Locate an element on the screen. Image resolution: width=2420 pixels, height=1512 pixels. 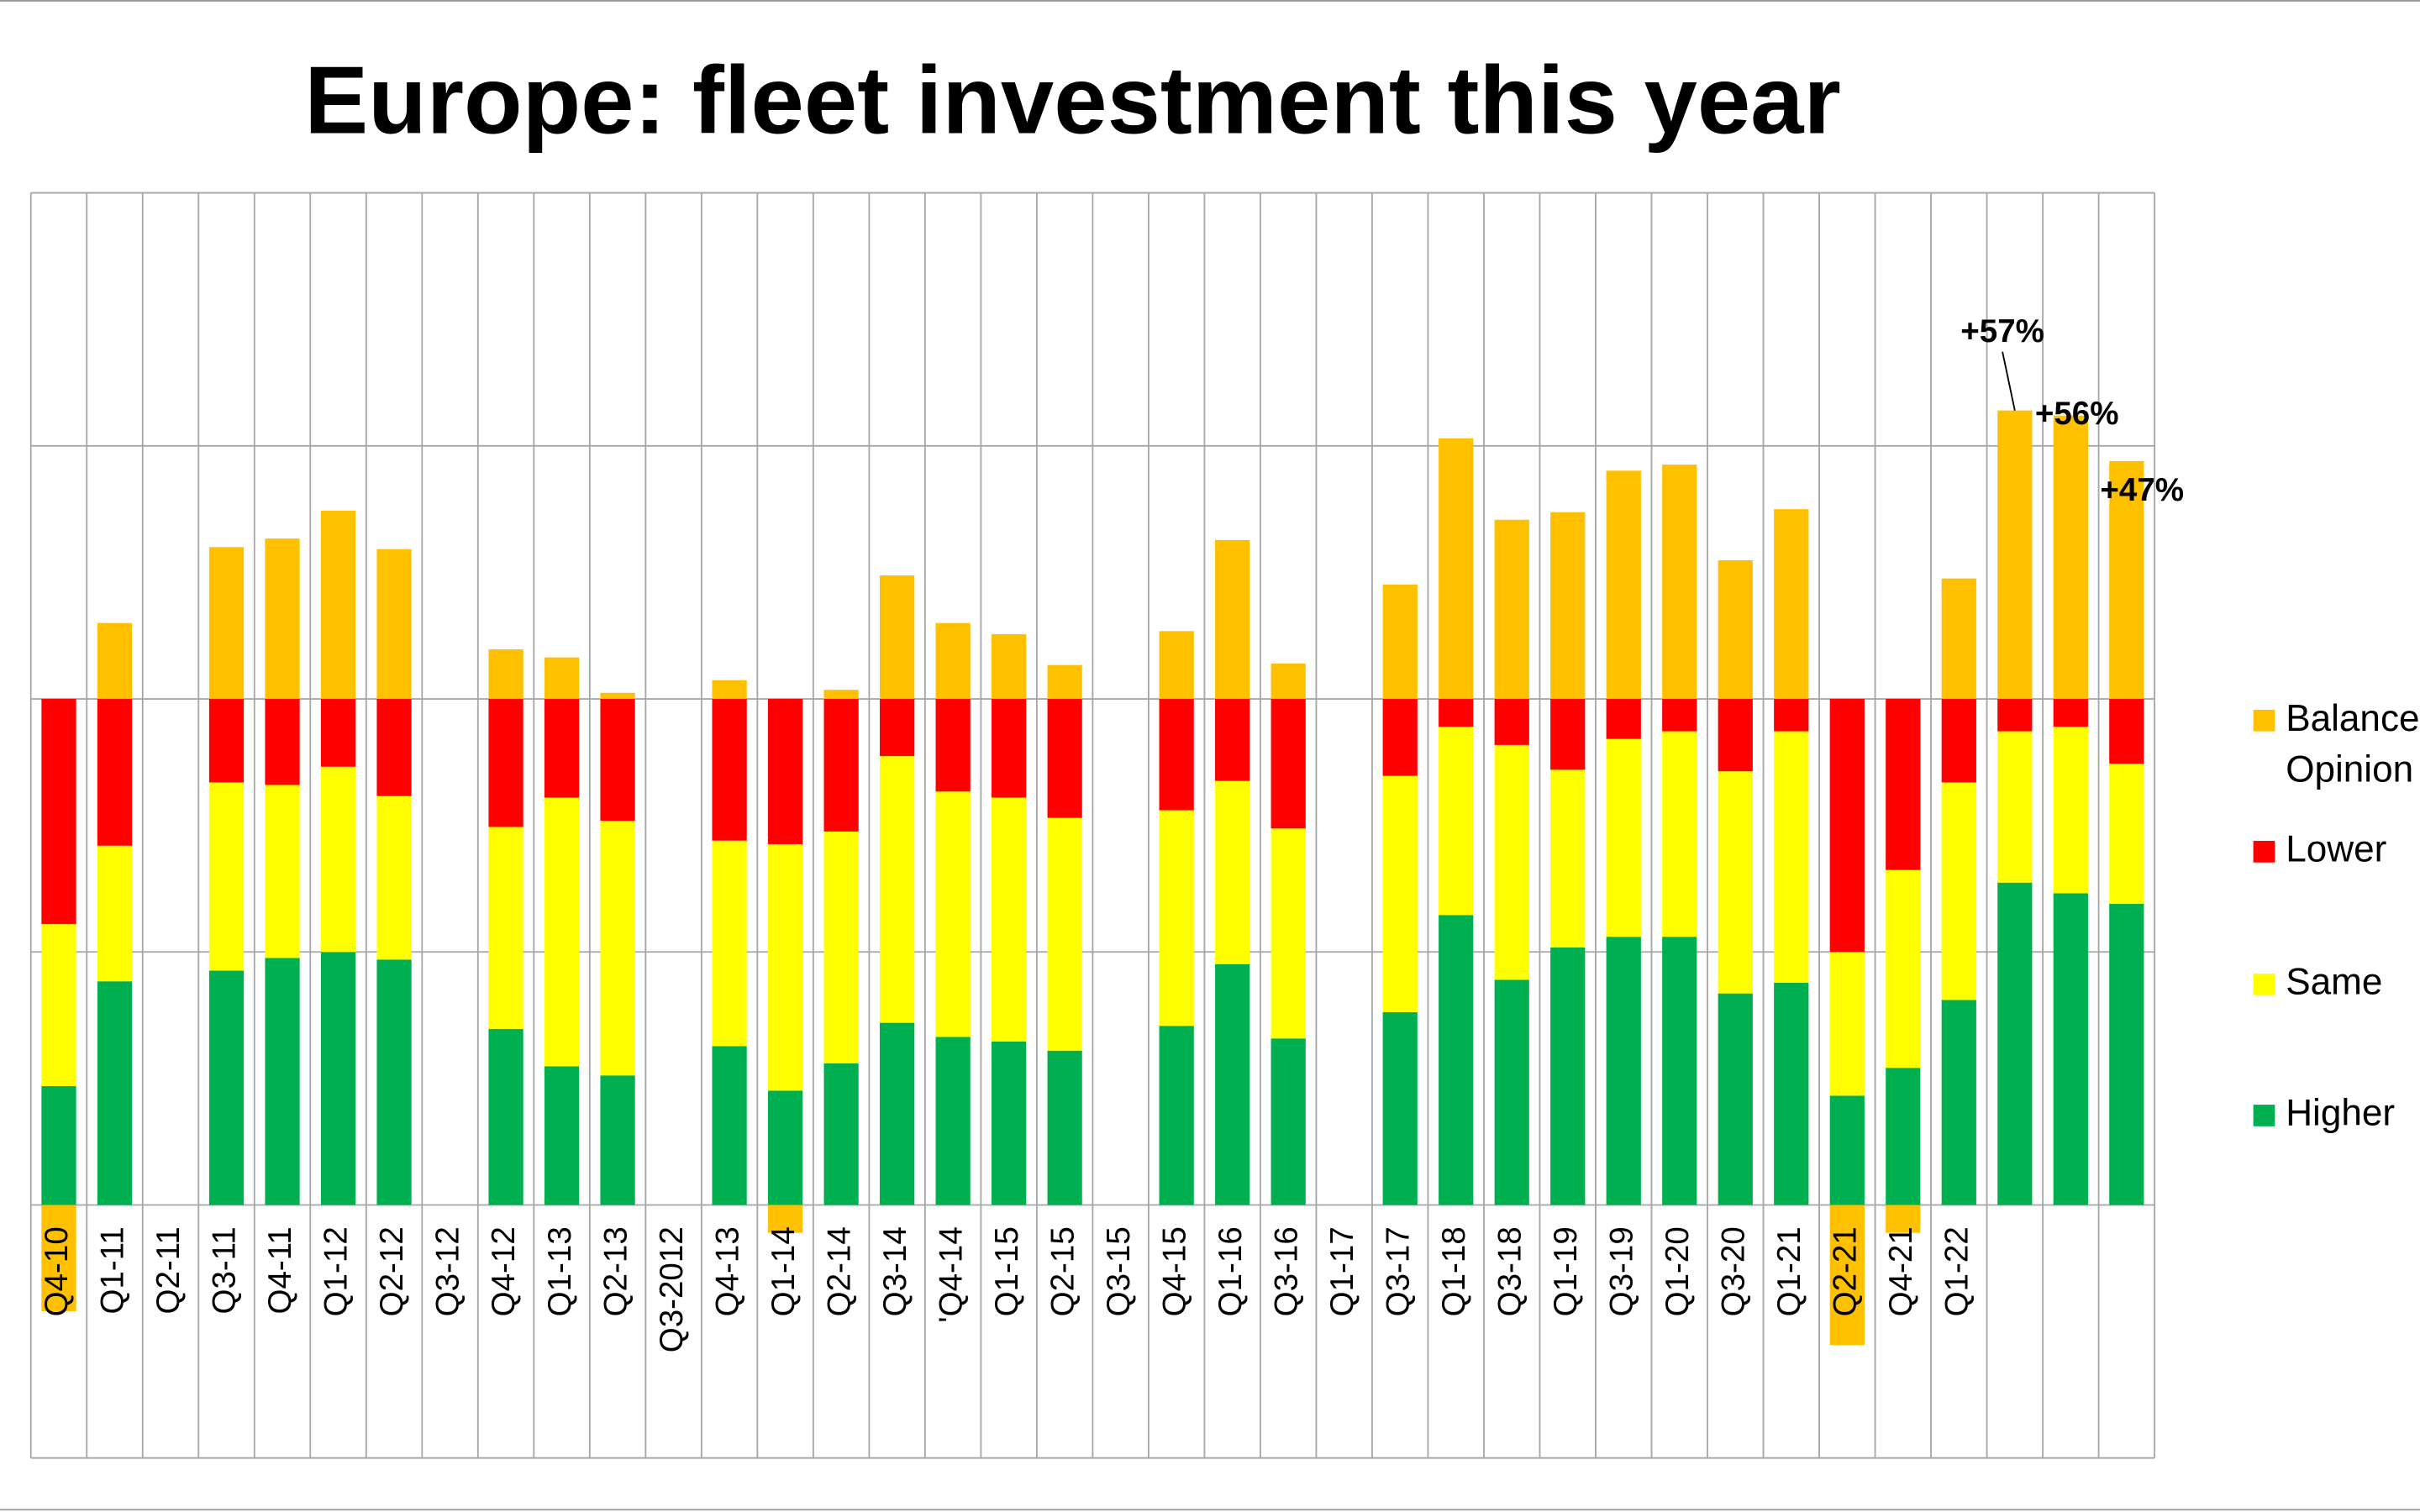
x-tick-label: Q2-13 is located at coordinates (615, 1271).